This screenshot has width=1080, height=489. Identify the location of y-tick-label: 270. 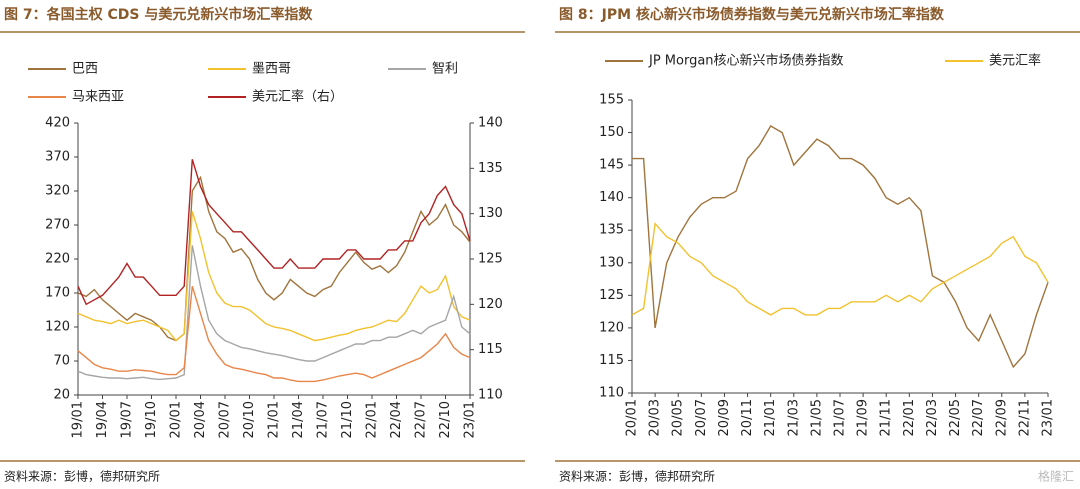
(57, 225).